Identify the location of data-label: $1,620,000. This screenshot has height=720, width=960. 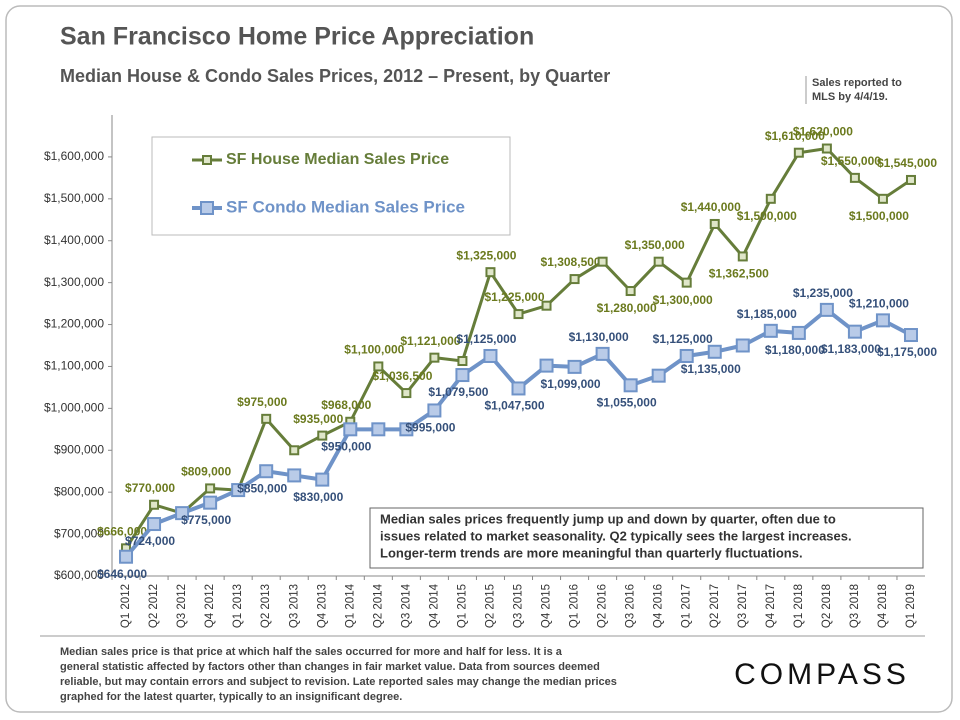
(823, 132).